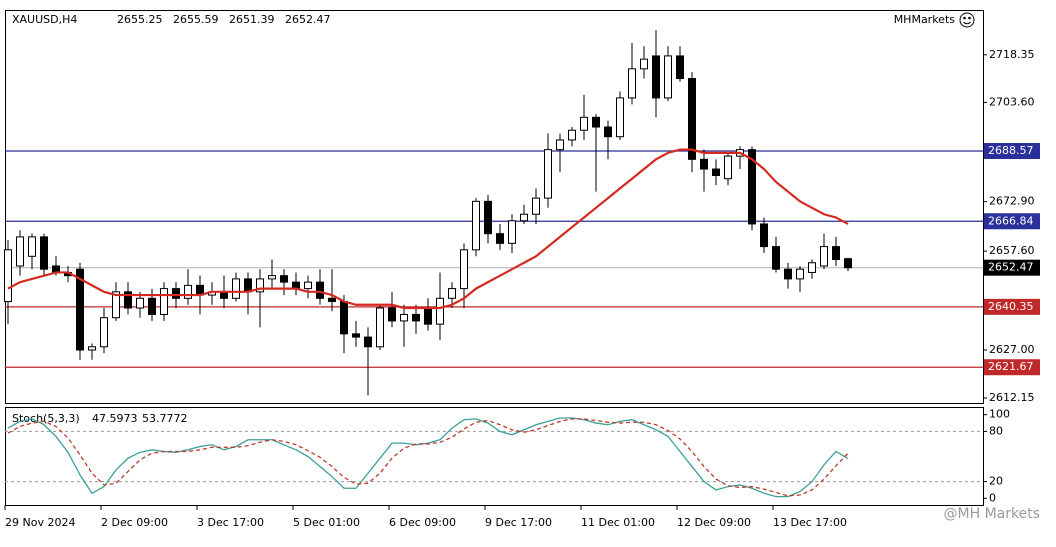 The image size is (1056, 547). I want to click on level-label: 2688.57, so click(1011, 150).